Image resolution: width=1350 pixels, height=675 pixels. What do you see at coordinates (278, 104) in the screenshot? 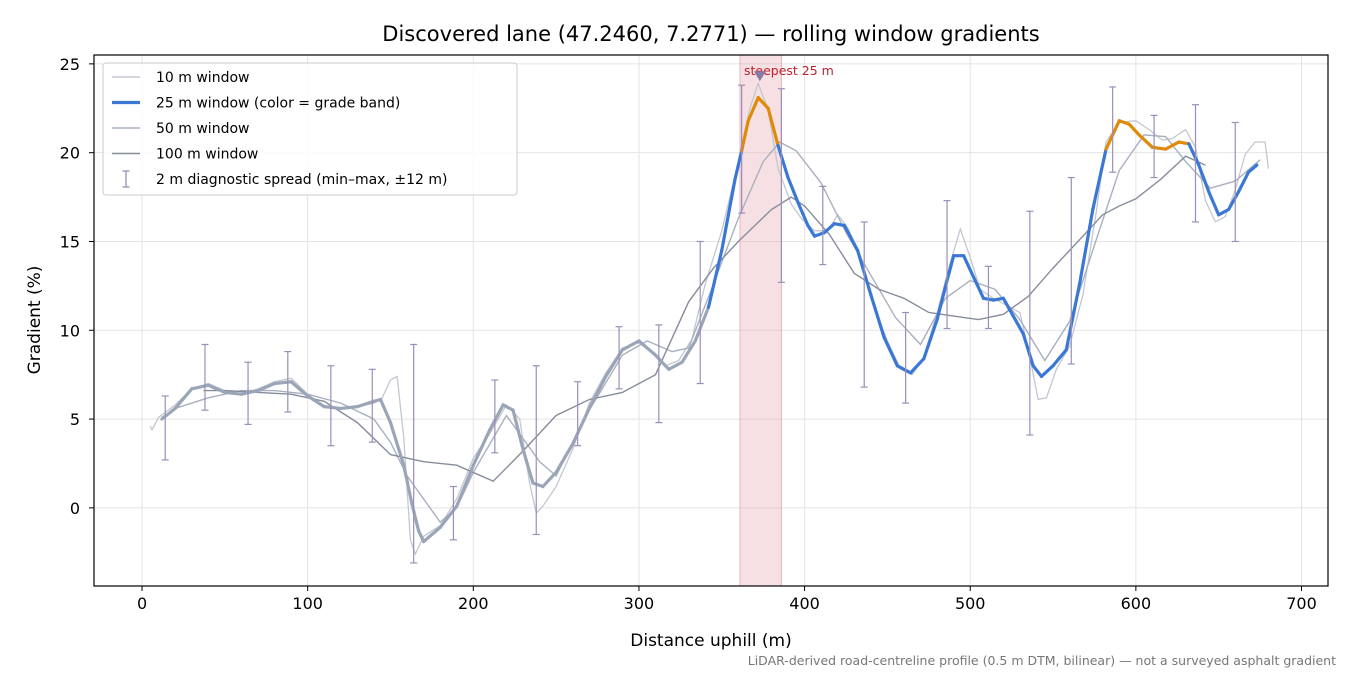
I see `legend-label: 25 m window (color = grade band)` at bounding box center [278, 104].